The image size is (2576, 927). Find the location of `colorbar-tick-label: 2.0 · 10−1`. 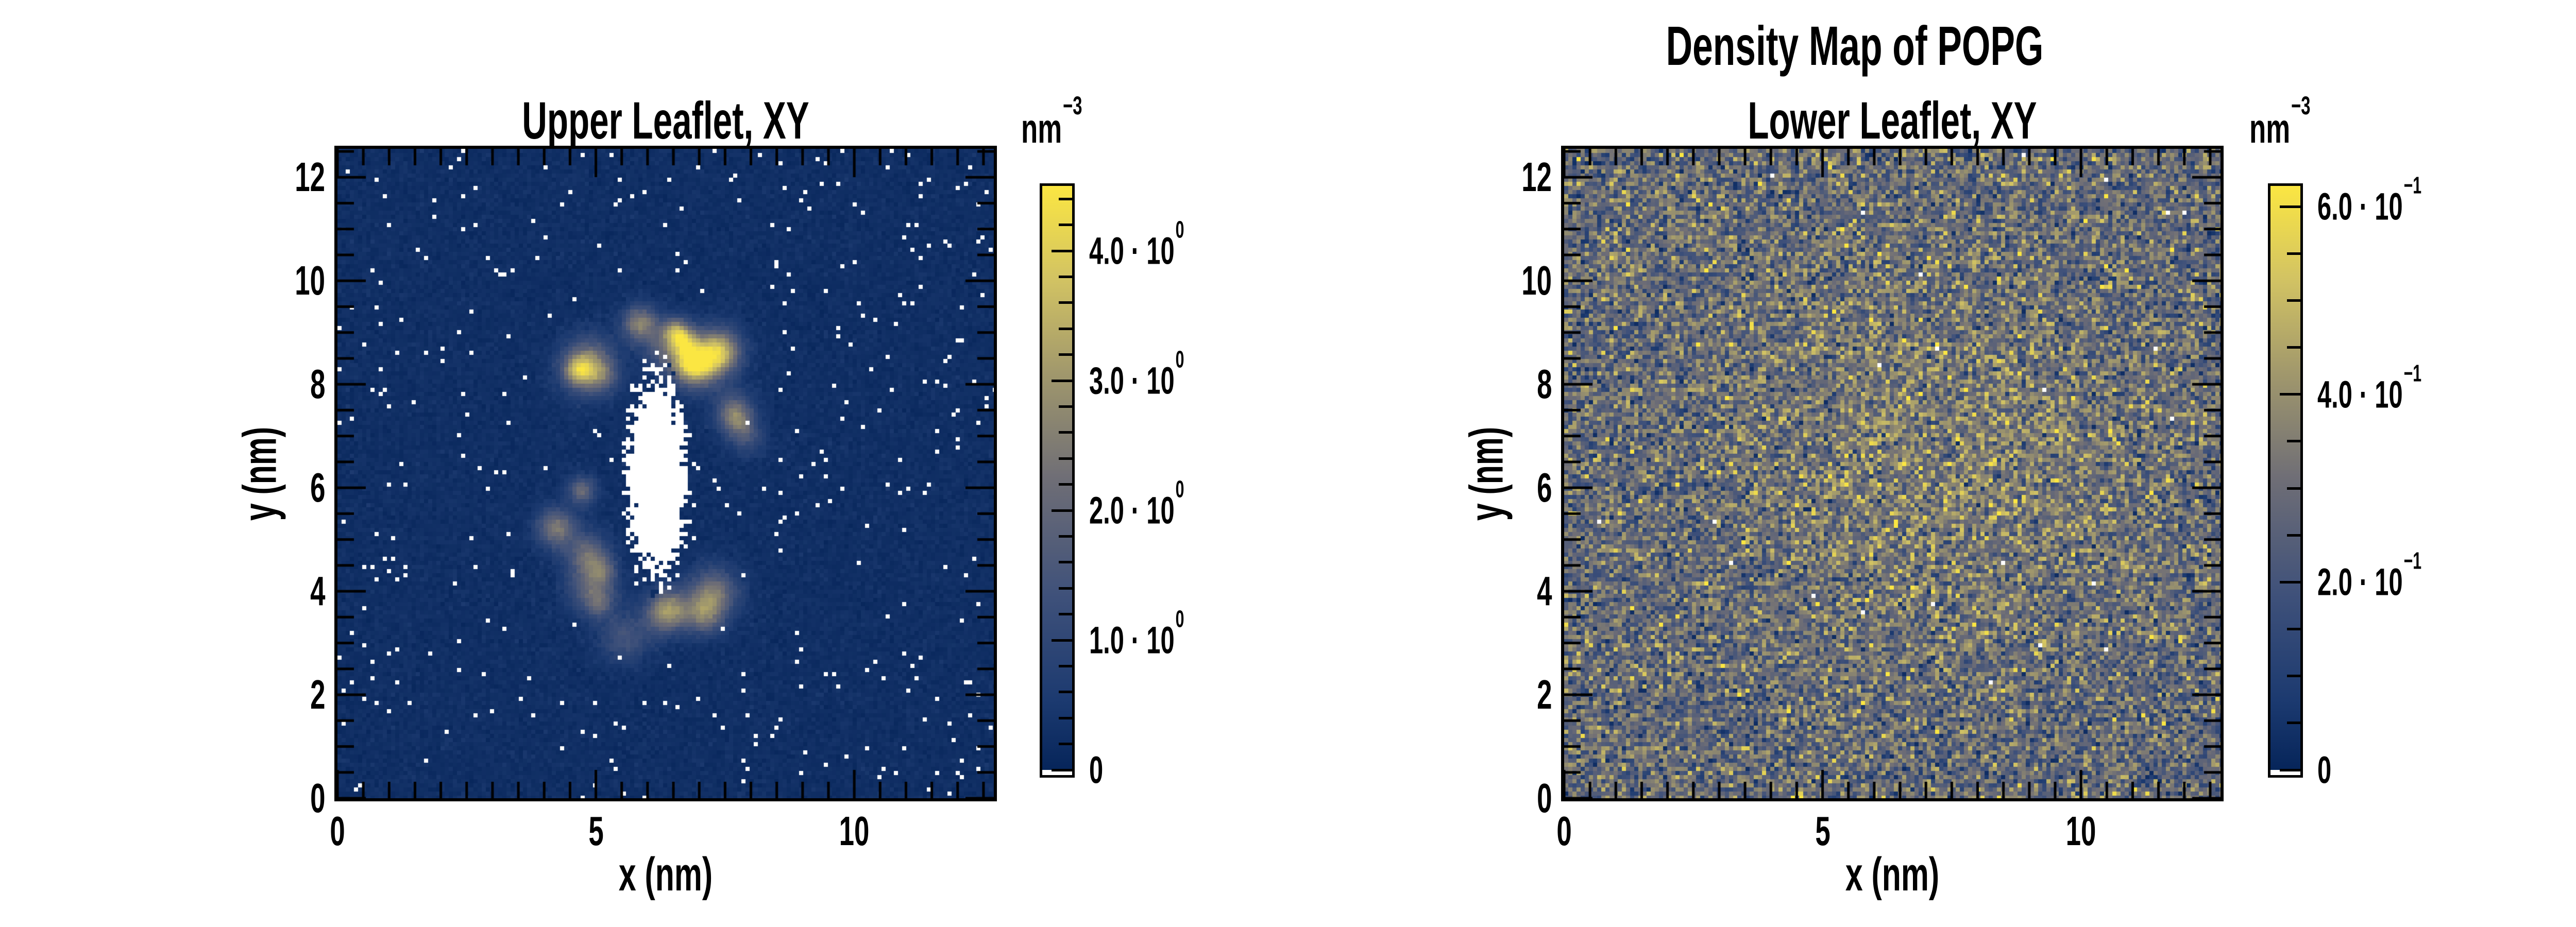

colorbar-tick-label: 2.0 · 10−1 is located at coordinates (2369, 575).